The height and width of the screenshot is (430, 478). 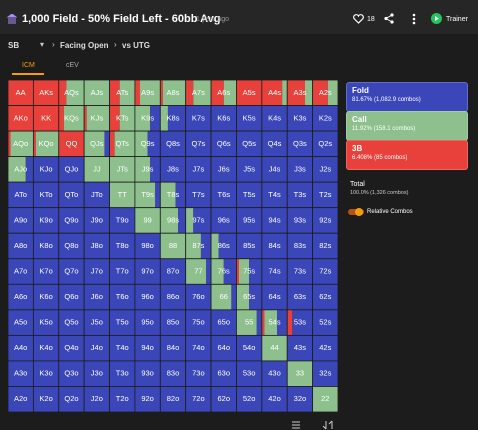 What do you see at coordinates (325, 398) in the screenshot?
I see `hand-label: 22` at bounding box center [325, 398].